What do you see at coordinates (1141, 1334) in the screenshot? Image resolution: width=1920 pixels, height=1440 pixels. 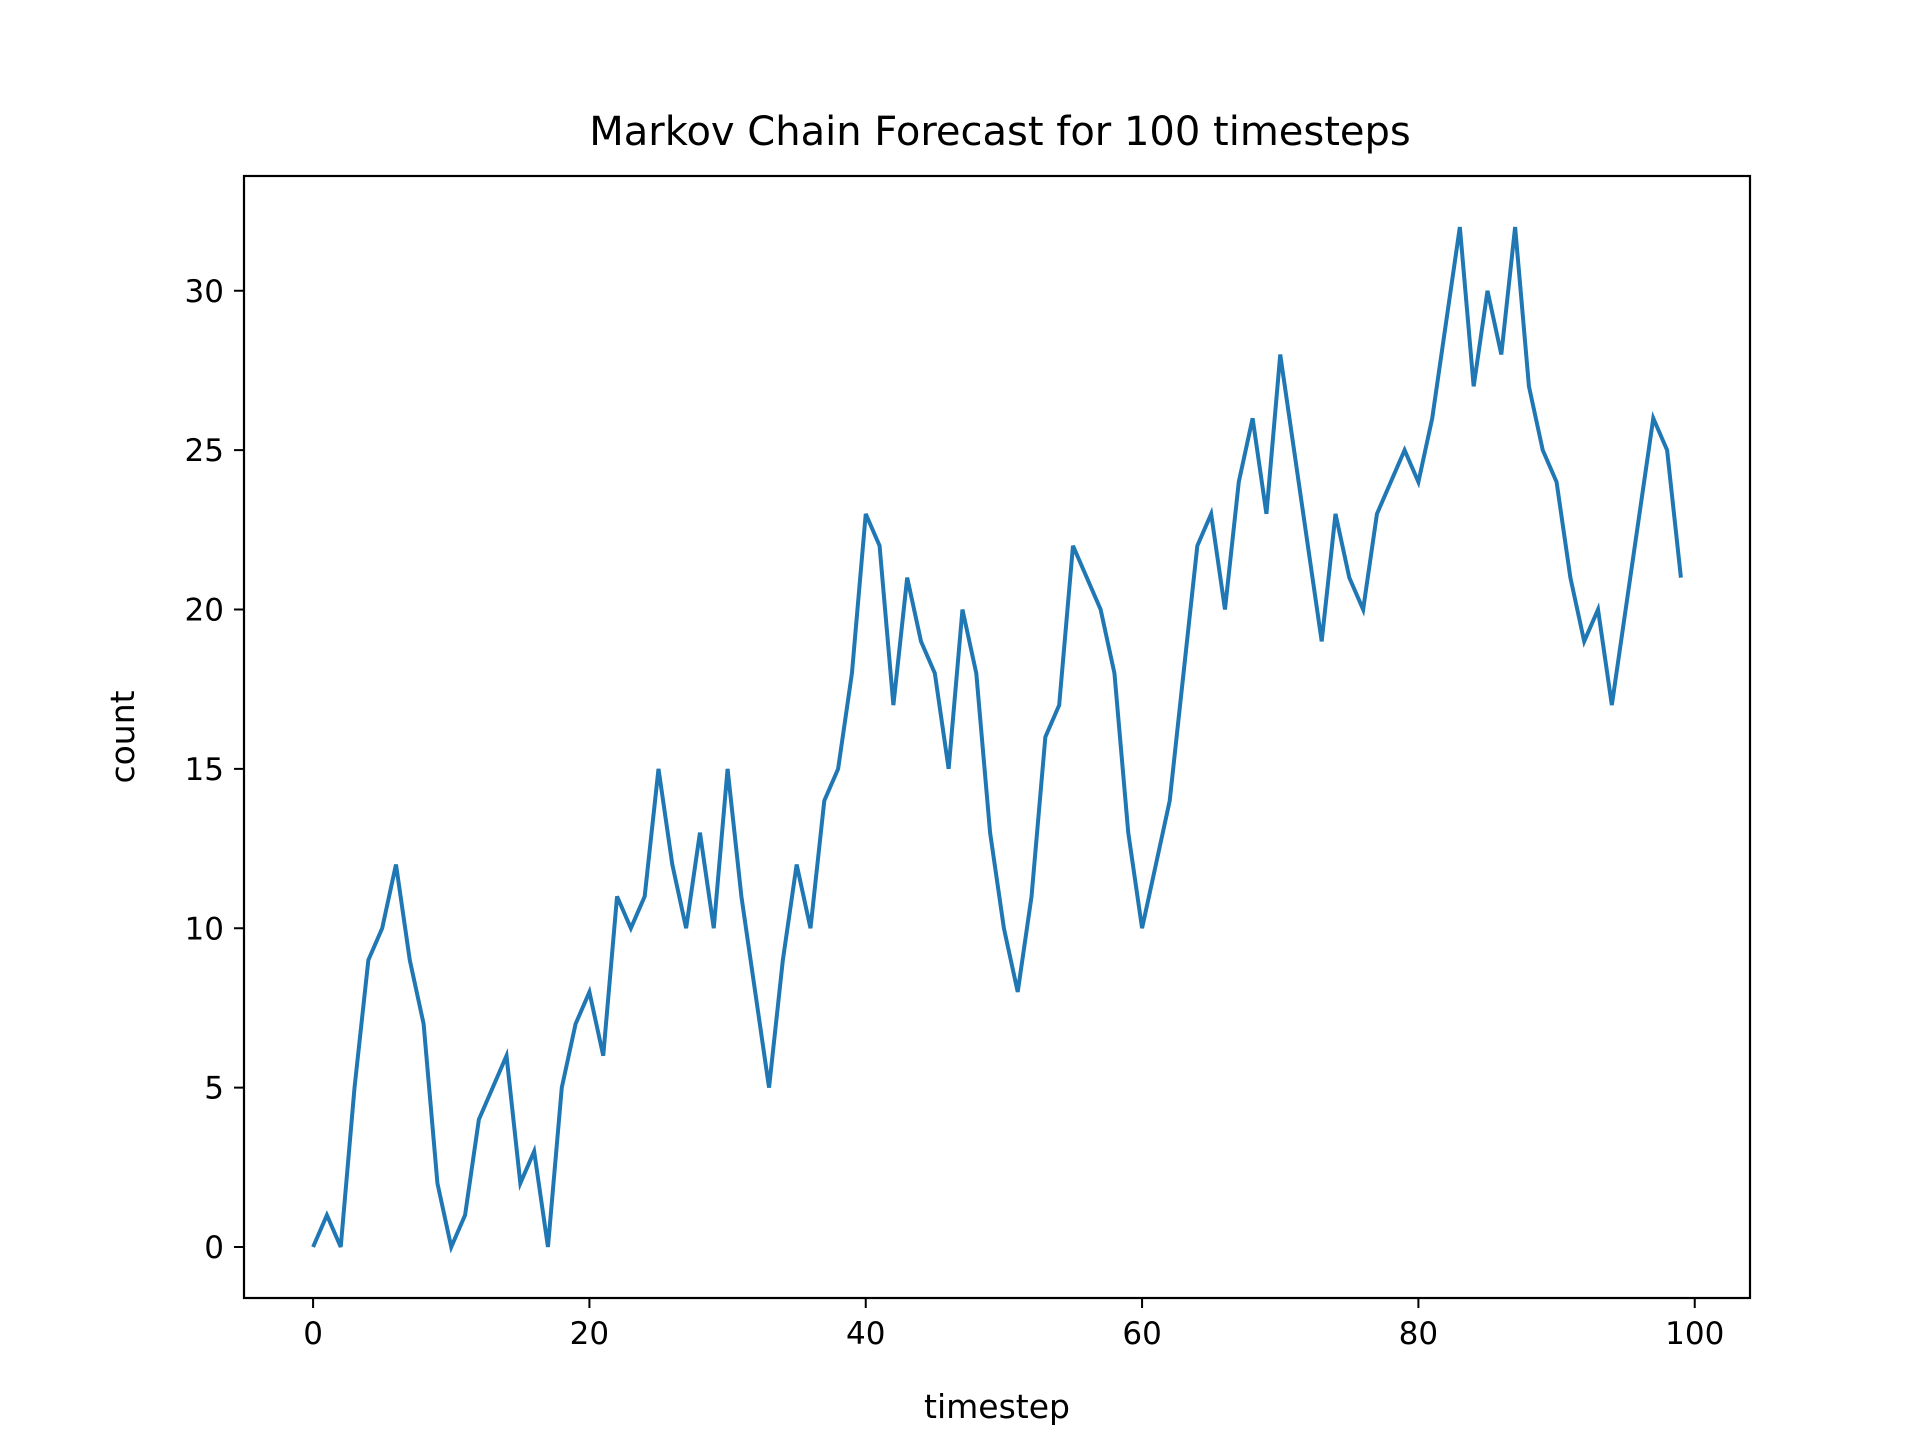 I see `x-tick-label: 60` at bounding box center [1141, 1334].